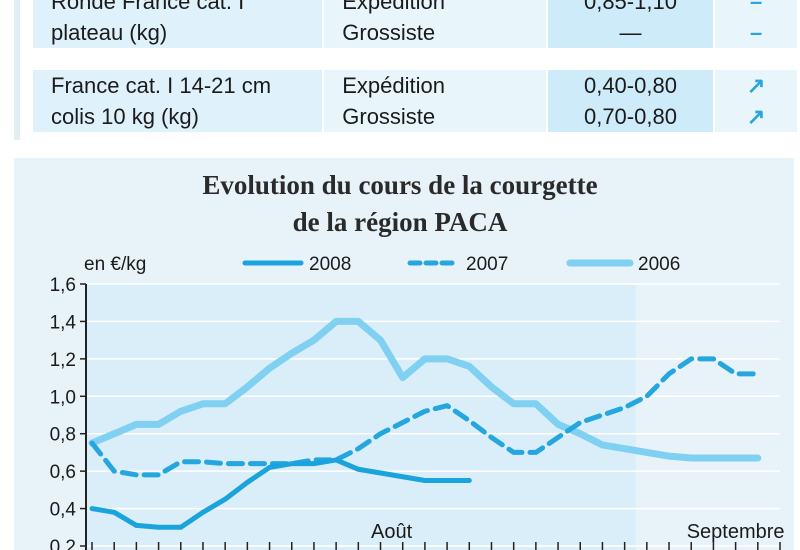 The width and height of the screenshot is (800, 550). I want to click on chart-title: Evolution du cours de la courgette, so click(400, 185).